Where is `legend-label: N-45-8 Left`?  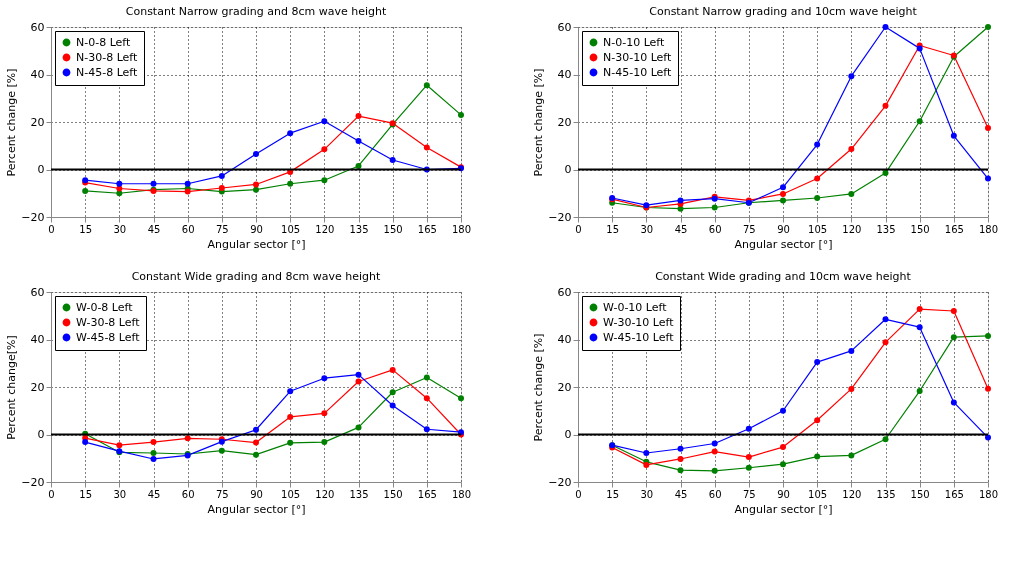 legend-label: N-45-8 Left is located at coordinates (107, 72).